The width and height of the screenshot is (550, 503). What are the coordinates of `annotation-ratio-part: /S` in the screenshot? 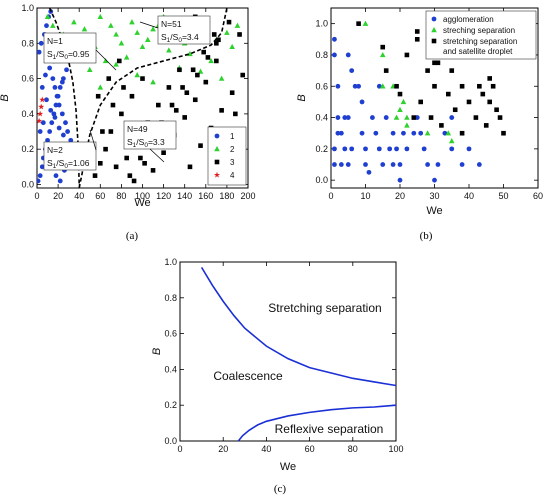 It's located at (60, 54).